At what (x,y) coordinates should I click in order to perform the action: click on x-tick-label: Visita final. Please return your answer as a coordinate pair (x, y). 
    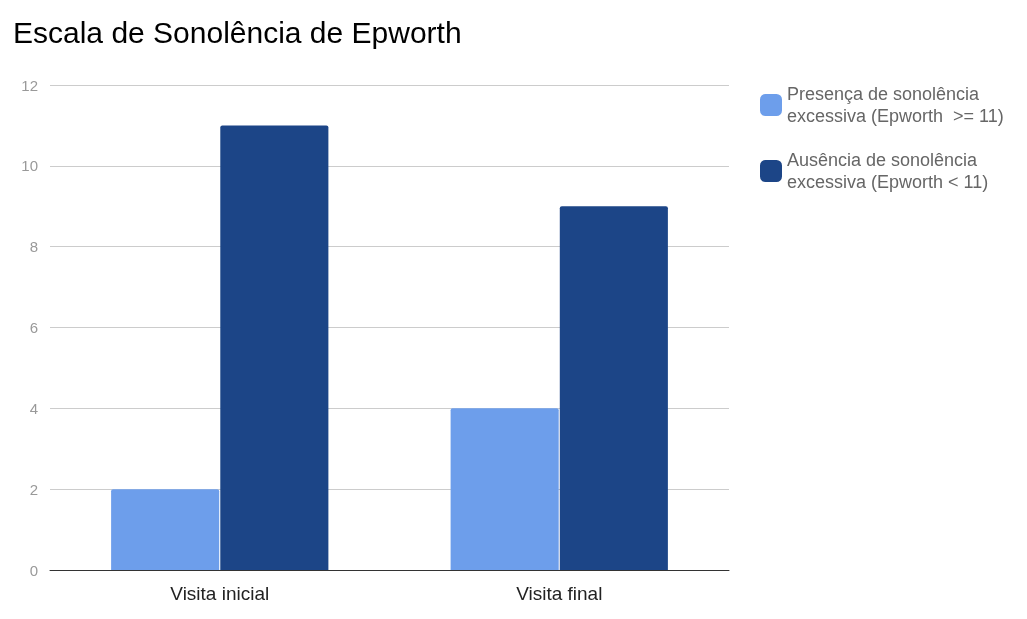
    Looking at the image, I should click on (559, 593).